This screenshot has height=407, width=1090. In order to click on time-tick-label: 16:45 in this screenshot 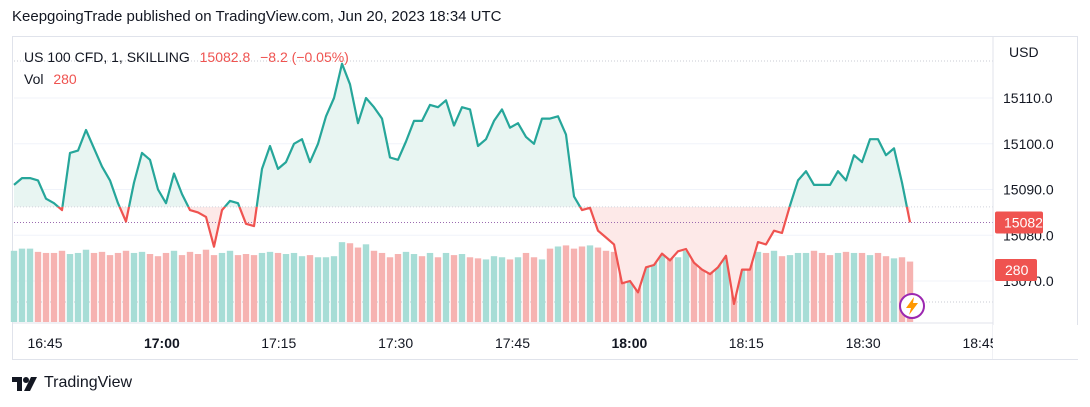, I will do `click(44, 343)`.